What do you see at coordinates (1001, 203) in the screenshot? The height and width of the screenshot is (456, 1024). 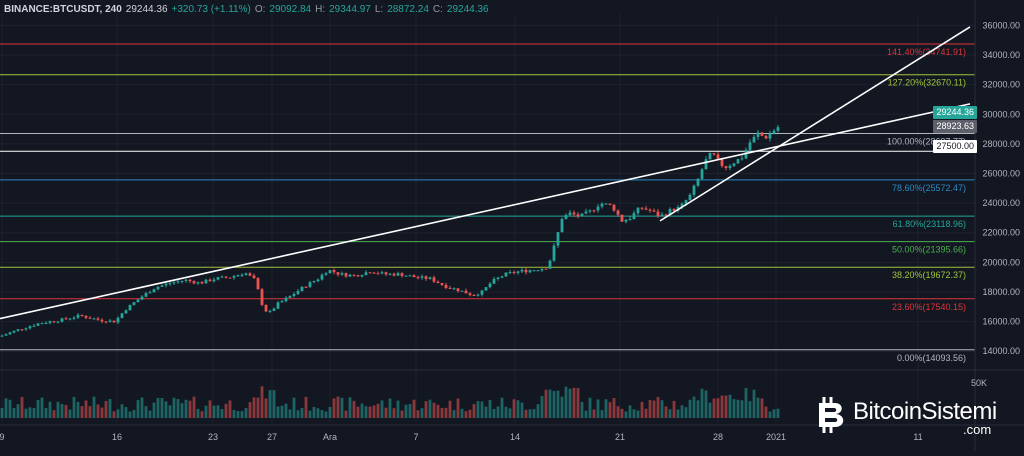 I see `y-tick-label: 24000.00` at bounding box center [1001, 203].